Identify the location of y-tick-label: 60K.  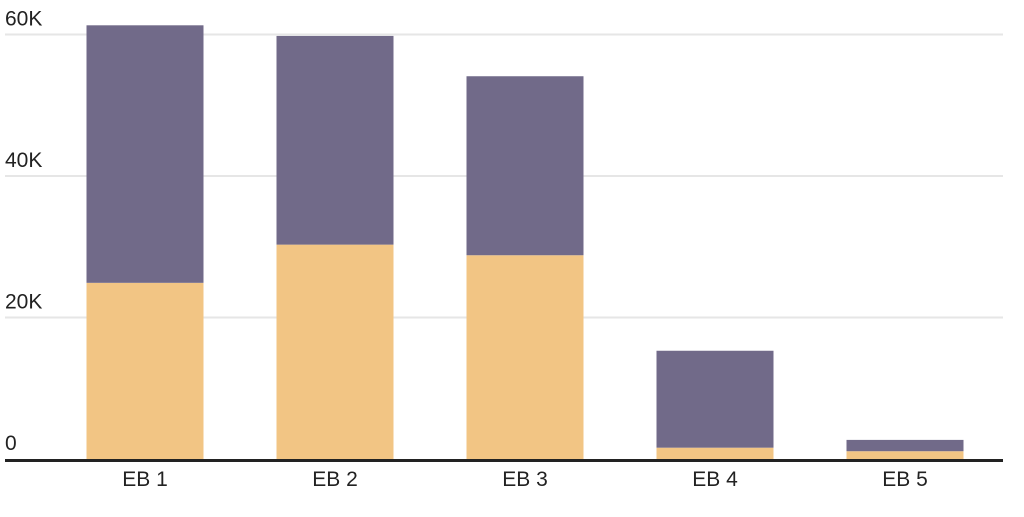
(23, 19).